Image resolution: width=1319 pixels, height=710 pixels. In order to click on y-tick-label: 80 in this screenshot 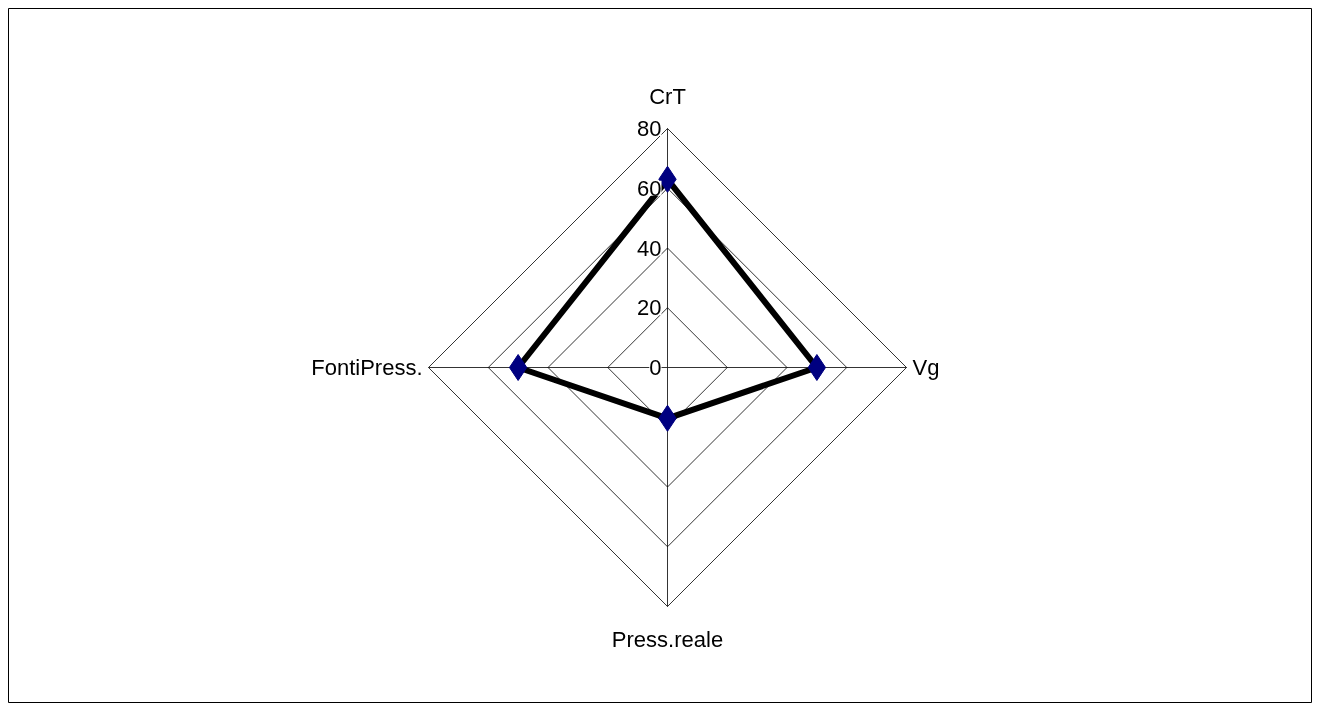, I will do `click(649, 128)`.